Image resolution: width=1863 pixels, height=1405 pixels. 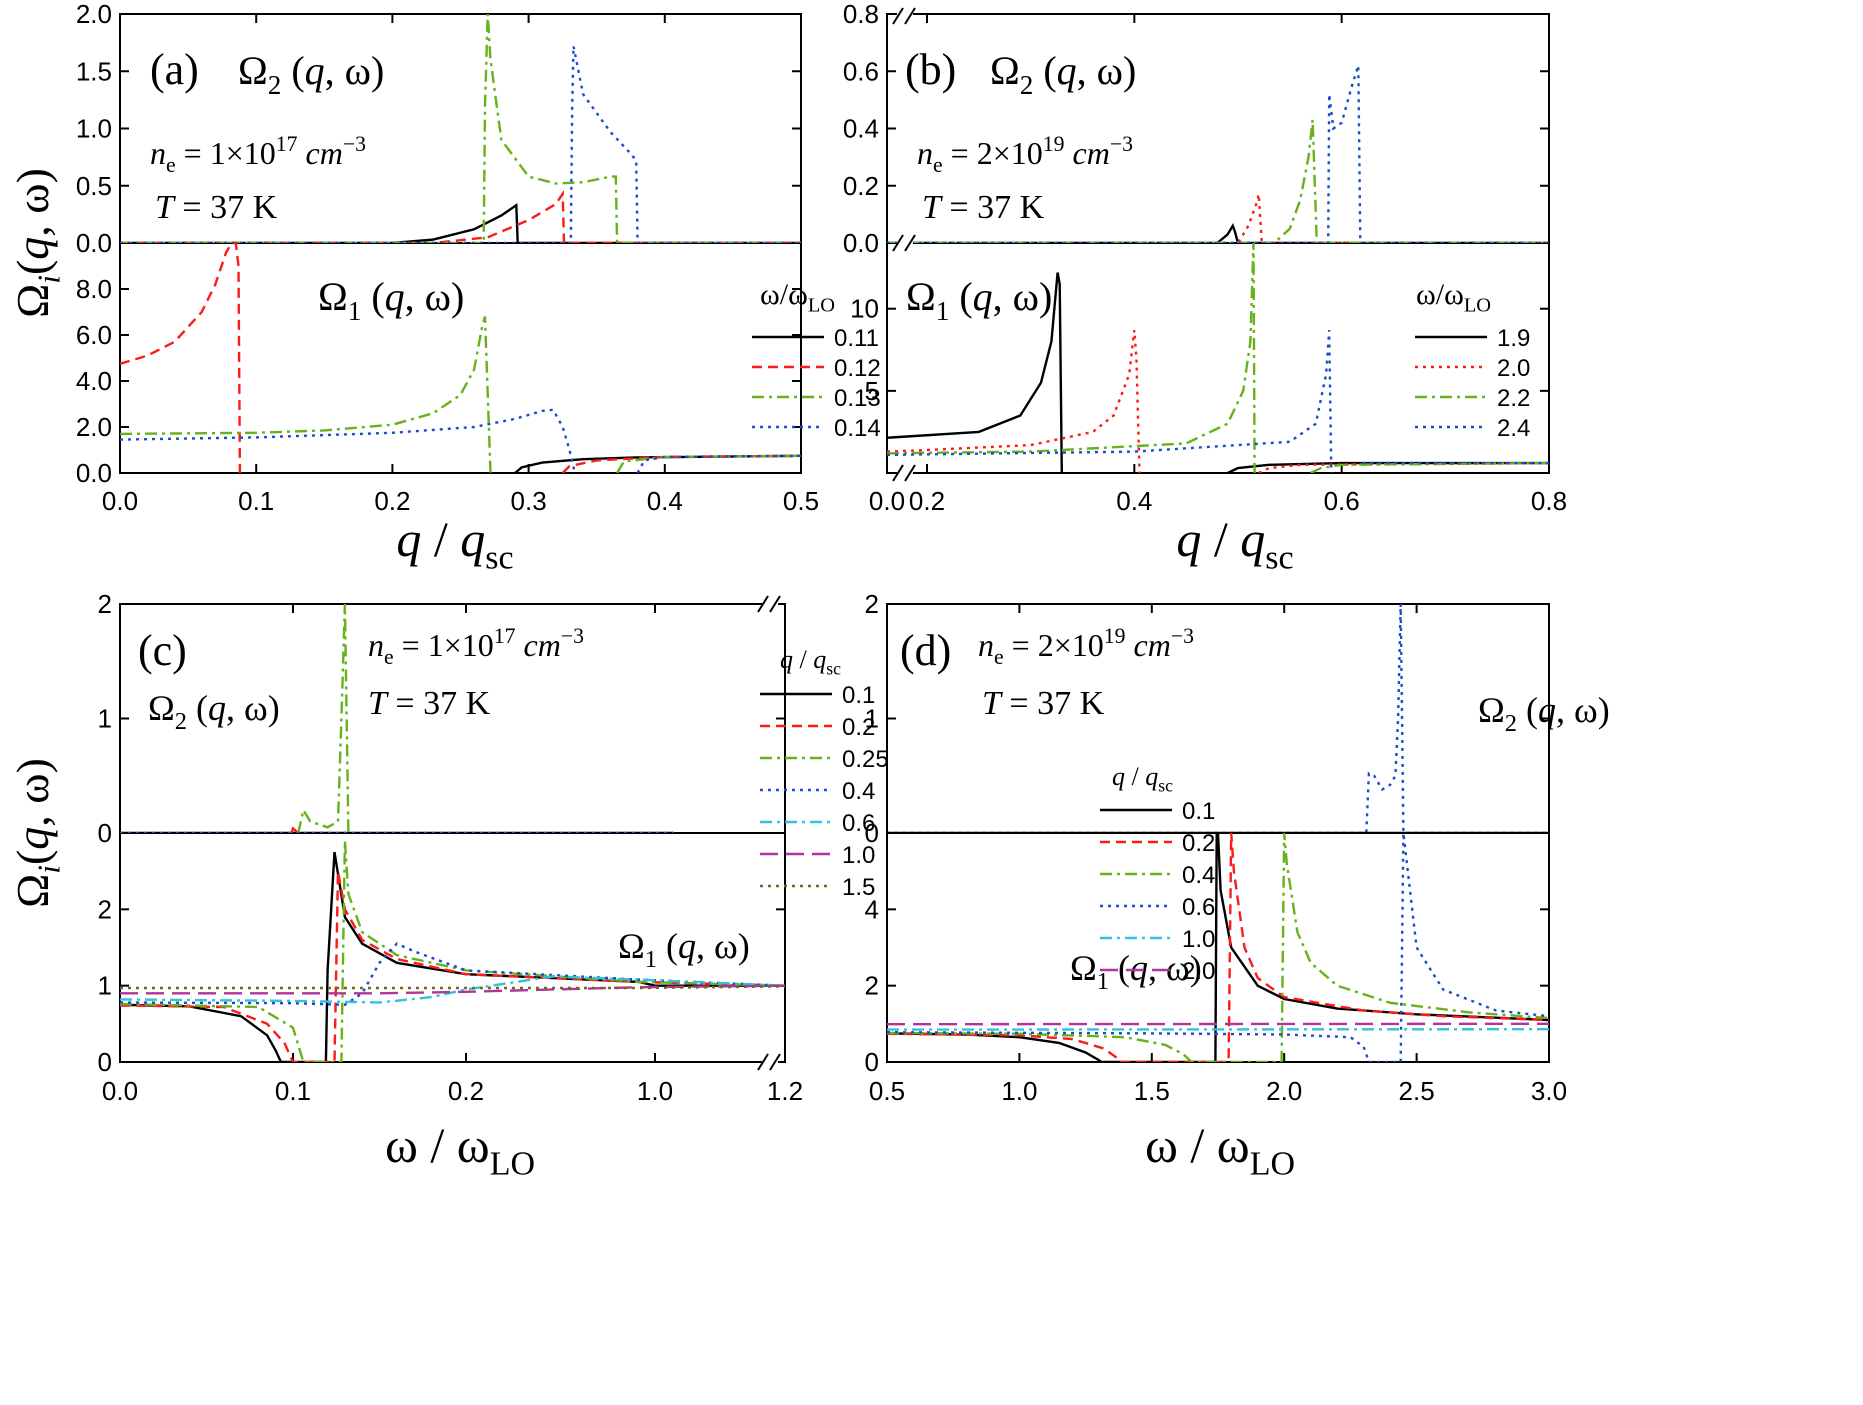 What do you see at coordinates (476, 646) in the screenshot?
I see `annotation-density-c: ne = 1×1017 cm−3` at bounding box center [476, 646].